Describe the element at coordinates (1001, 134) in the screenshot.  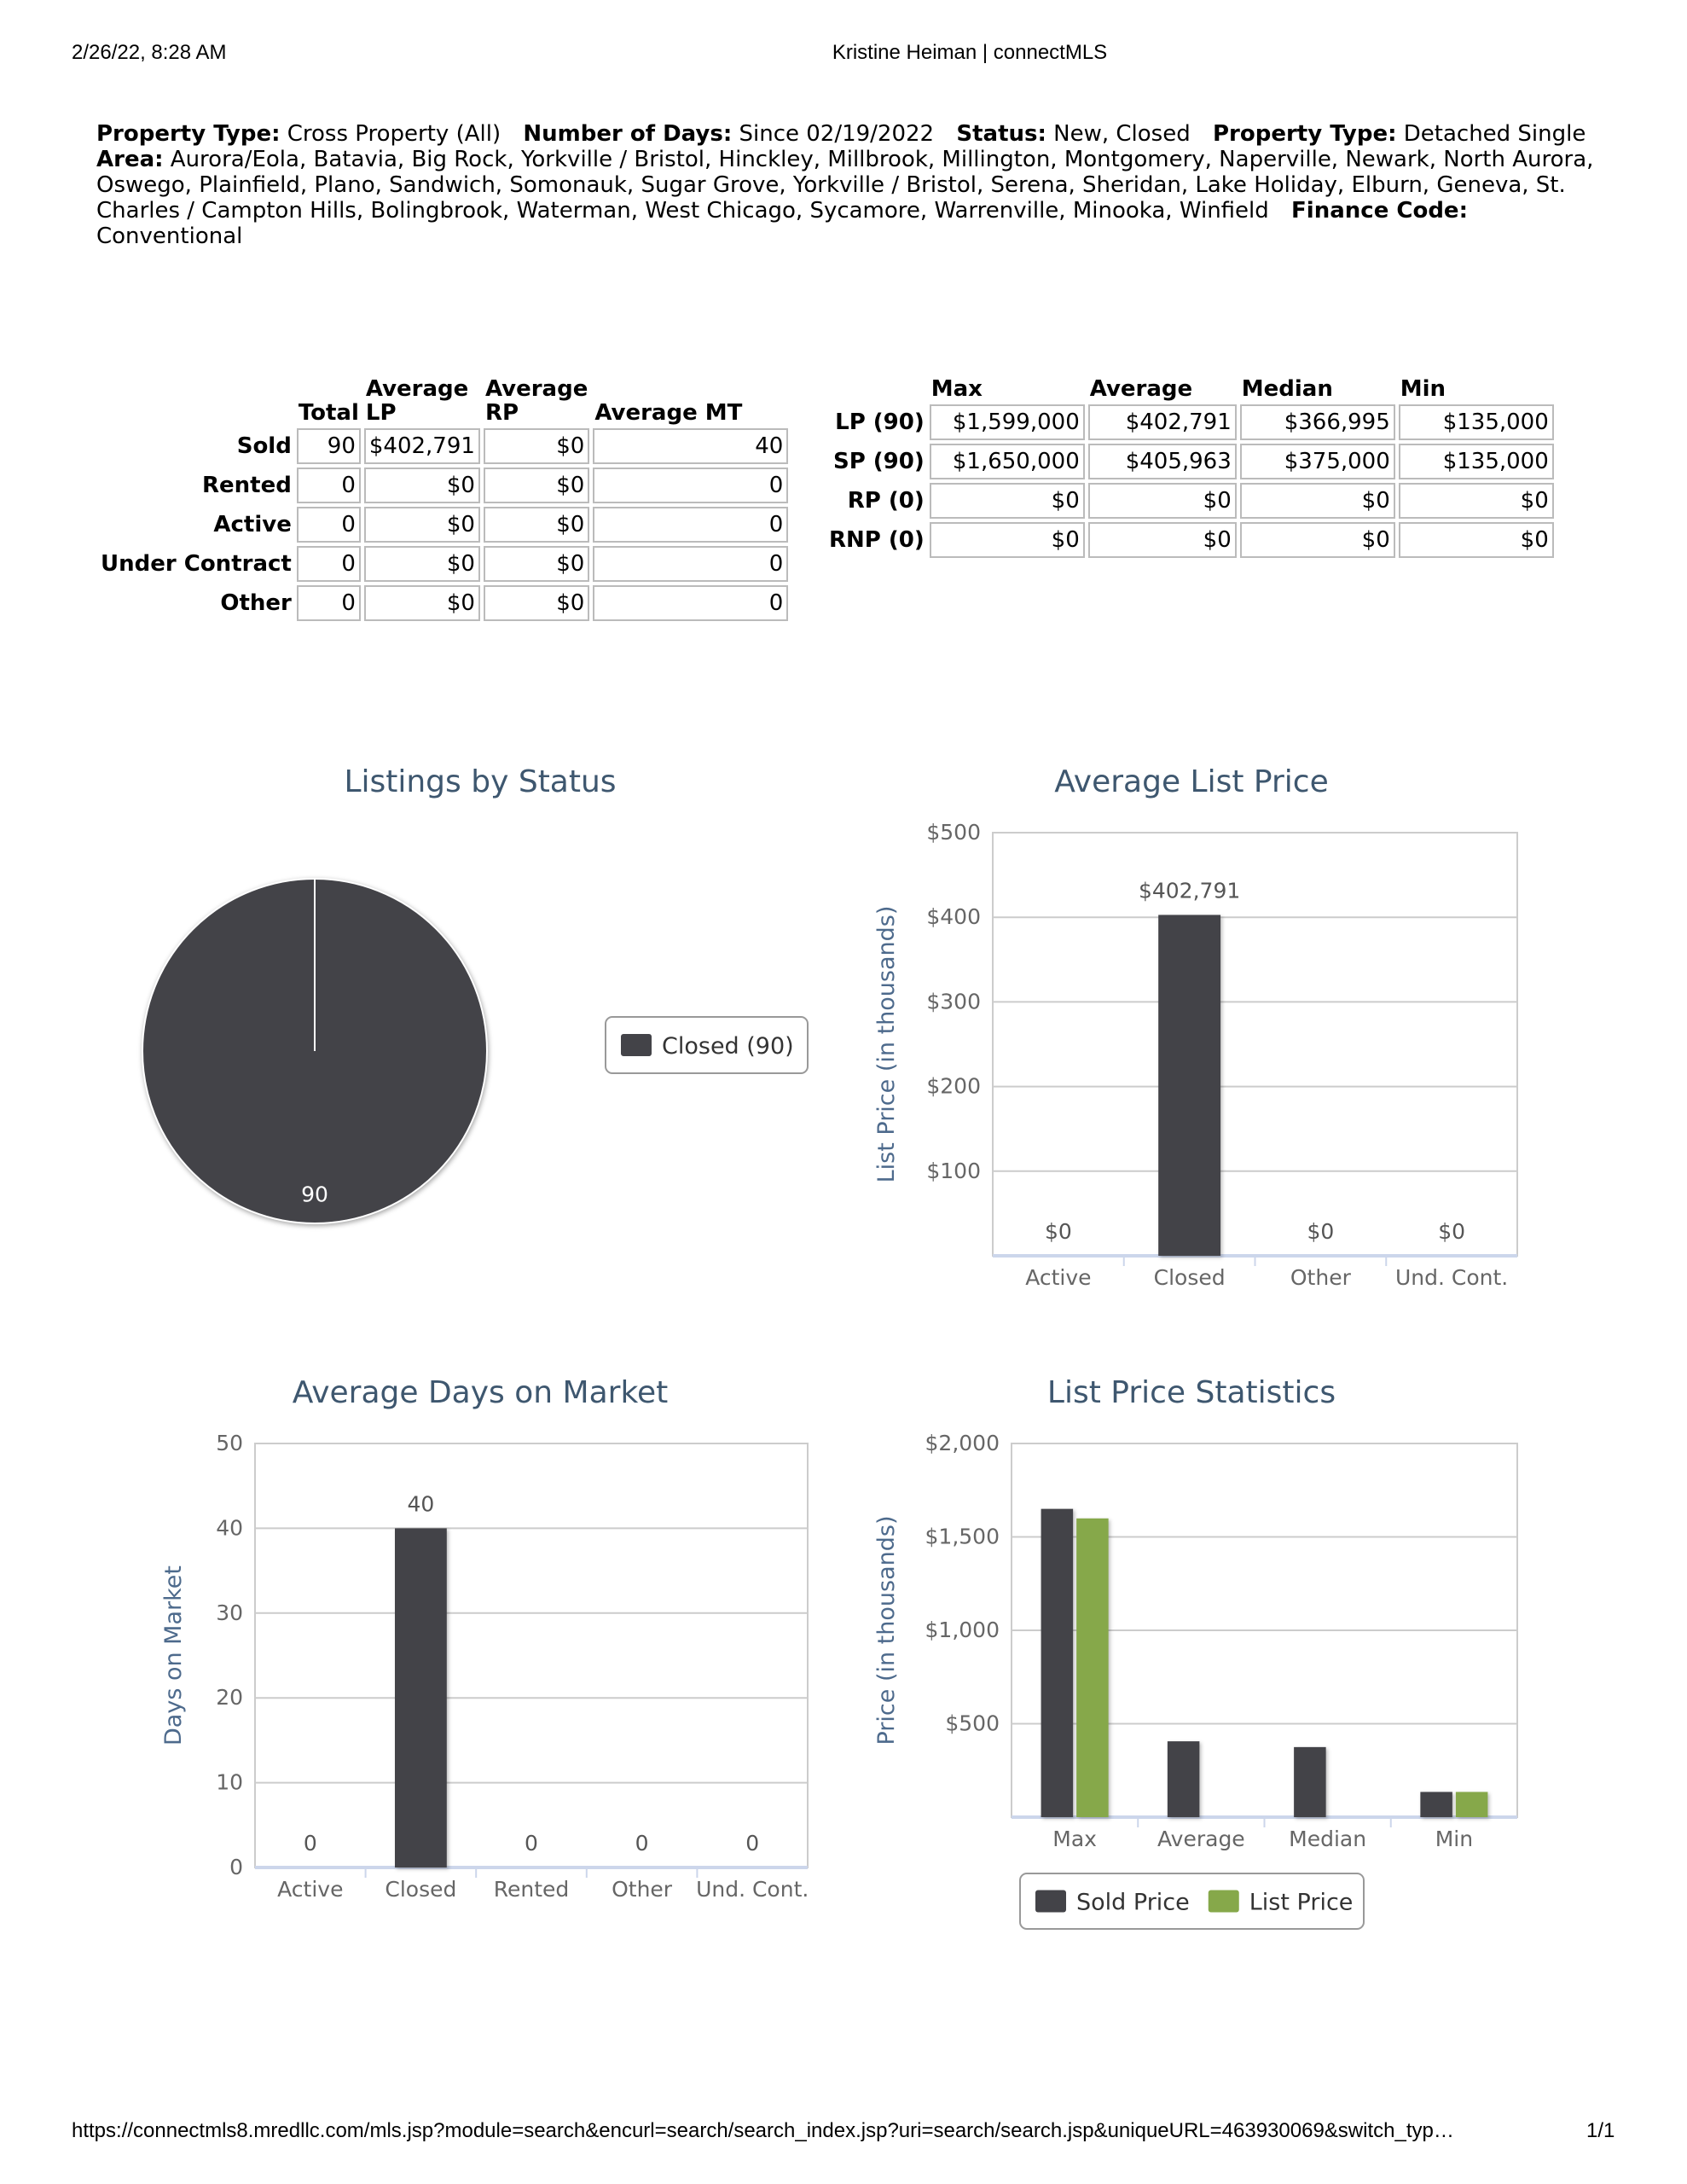
I see `criterion-label: Status:` at that location.